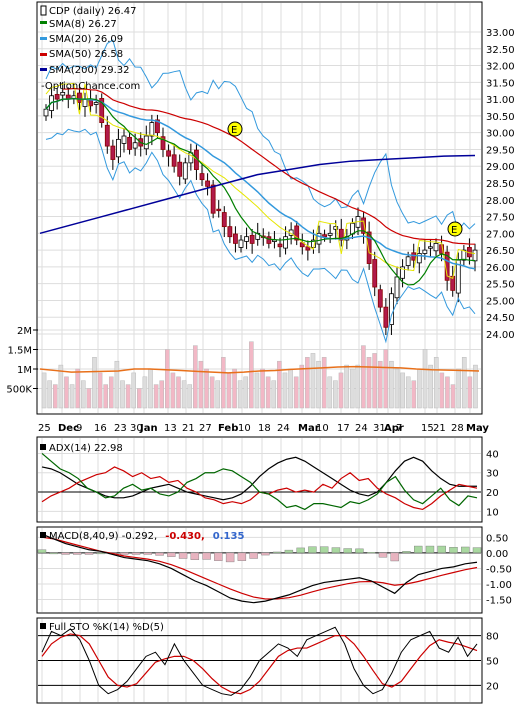 The height and width of the screenshot is (706, 526). What do you see at coordinates (500, 301) in the screenshot?
I see `price-y-label-16: 25.00` at bounding box center [500, 301].